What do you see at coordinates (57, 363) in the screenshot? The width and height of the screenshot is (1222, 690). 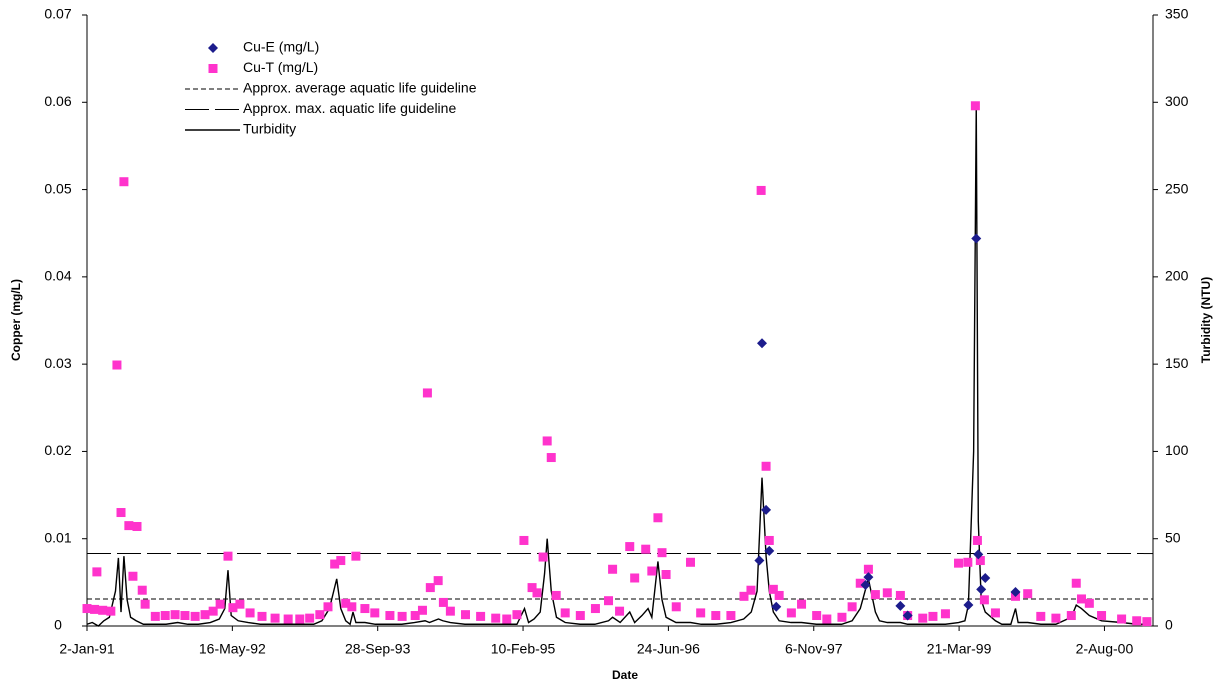 I see `y-tick-label: 0.03` at bounding box center [57, 363].